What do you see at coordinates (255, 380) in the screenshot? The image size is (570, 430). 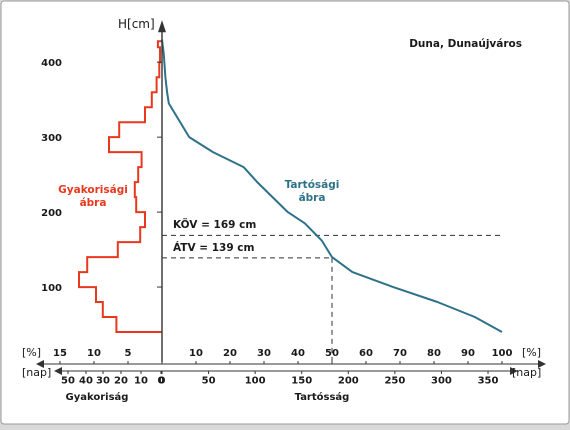 I see `day-tick-label: 100` at bounding box center [255, 380].